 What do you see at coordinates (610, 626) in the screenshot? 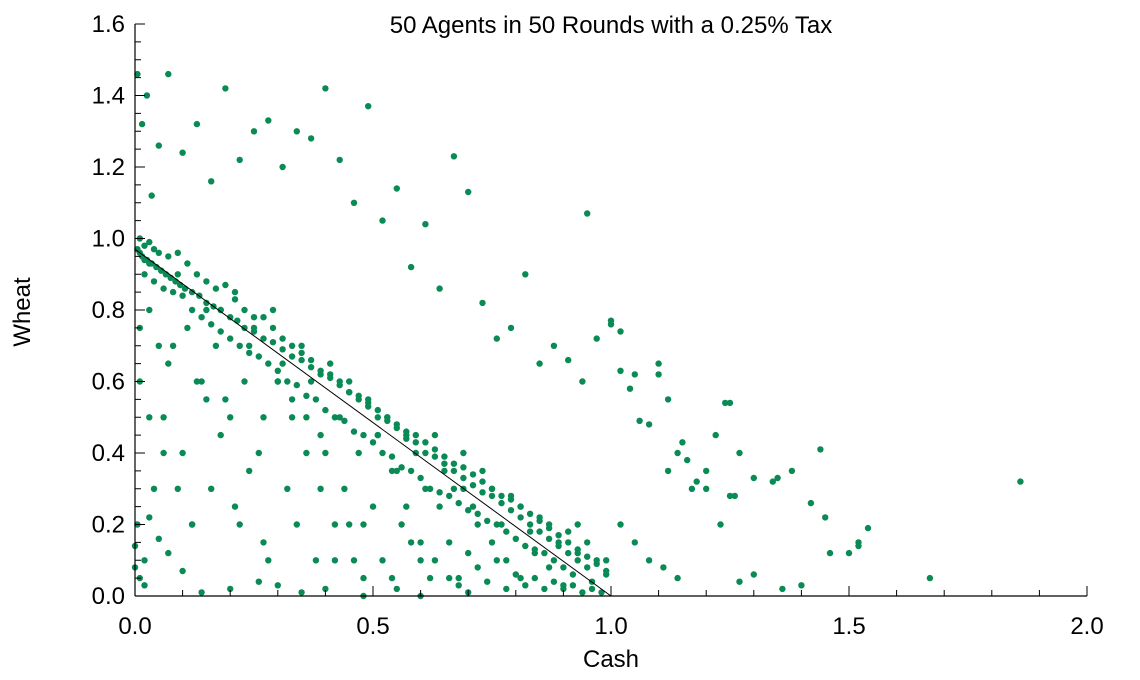
I see `x-tick-label: 1.0` at bounding box center [610, 626].